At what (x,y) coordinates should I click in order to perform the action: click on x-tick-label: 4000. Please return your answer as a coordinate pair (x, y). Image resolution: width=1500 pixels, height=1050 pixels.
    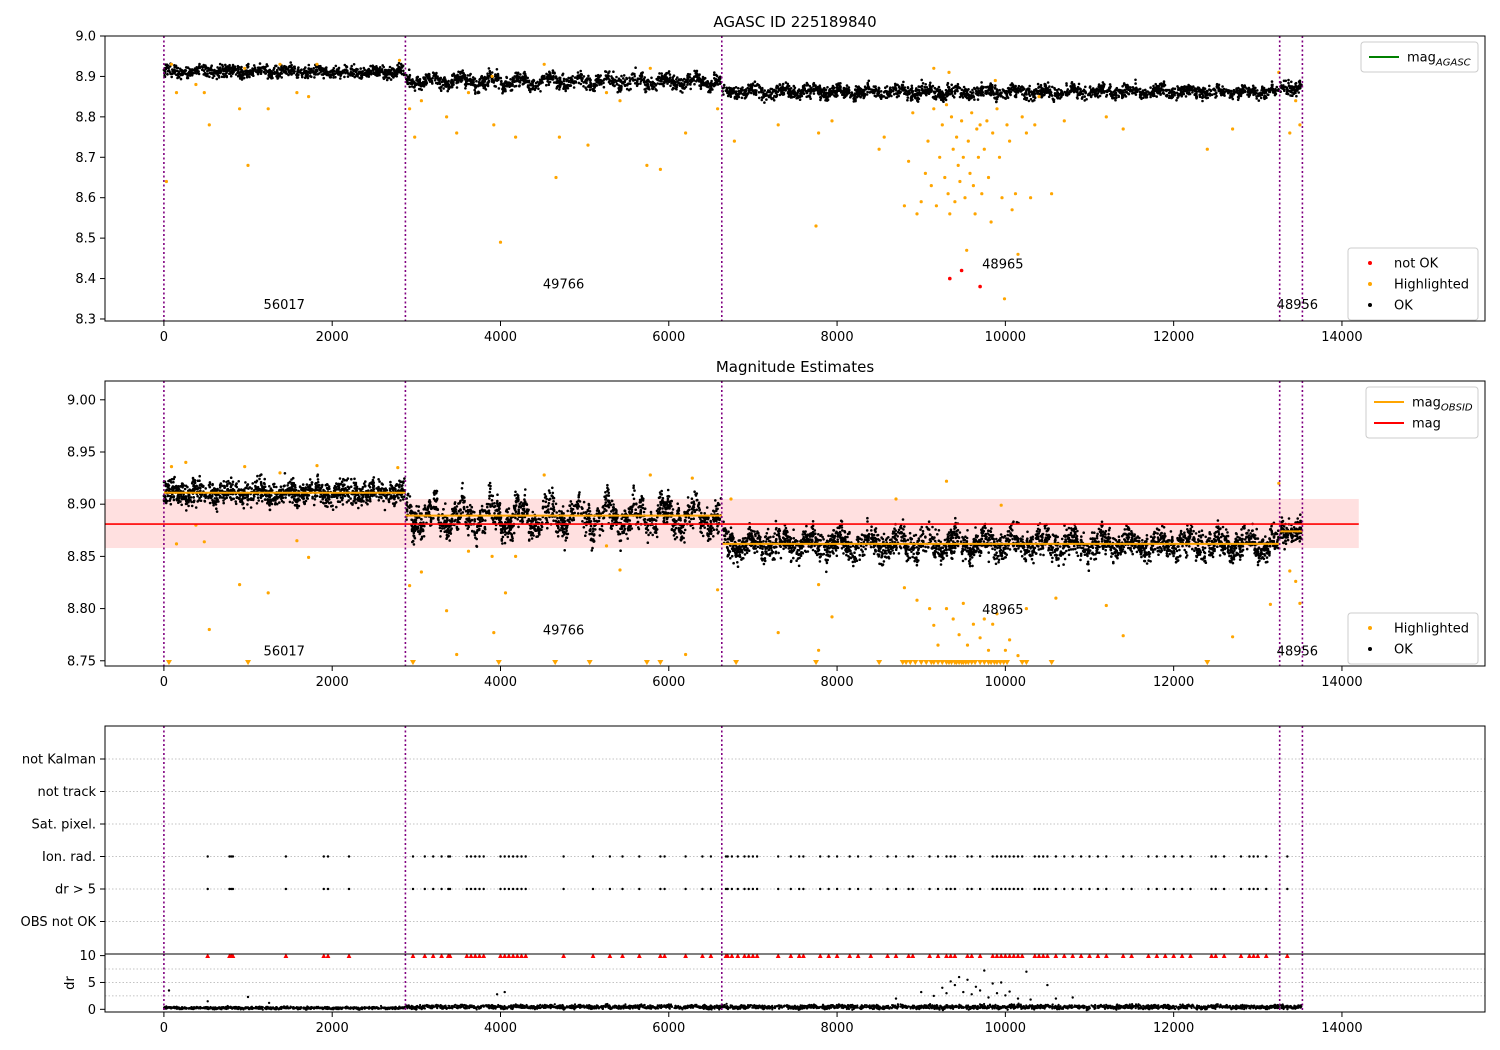
    Looking at the image, I should click on (500, 337).